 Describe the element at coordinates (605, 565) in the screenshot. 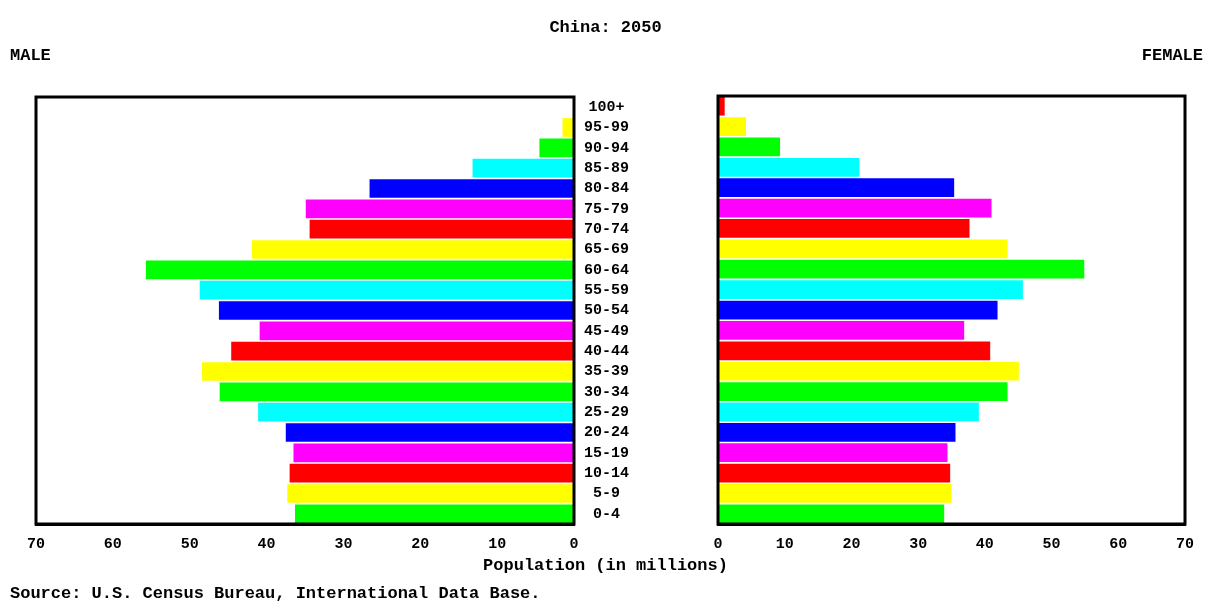

I see `x-axis-title: Population (in millions)` at that location.